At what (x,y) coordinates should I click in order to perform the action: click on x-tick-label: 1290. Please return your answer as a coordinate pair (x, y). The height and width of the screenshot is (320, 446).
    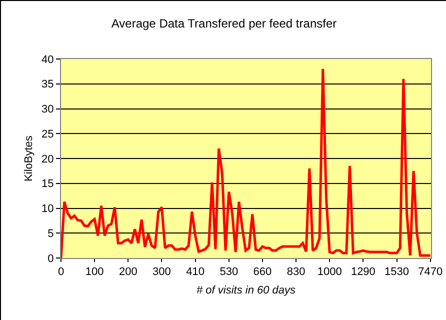
    Looking at the image, I should click on (363, 272).